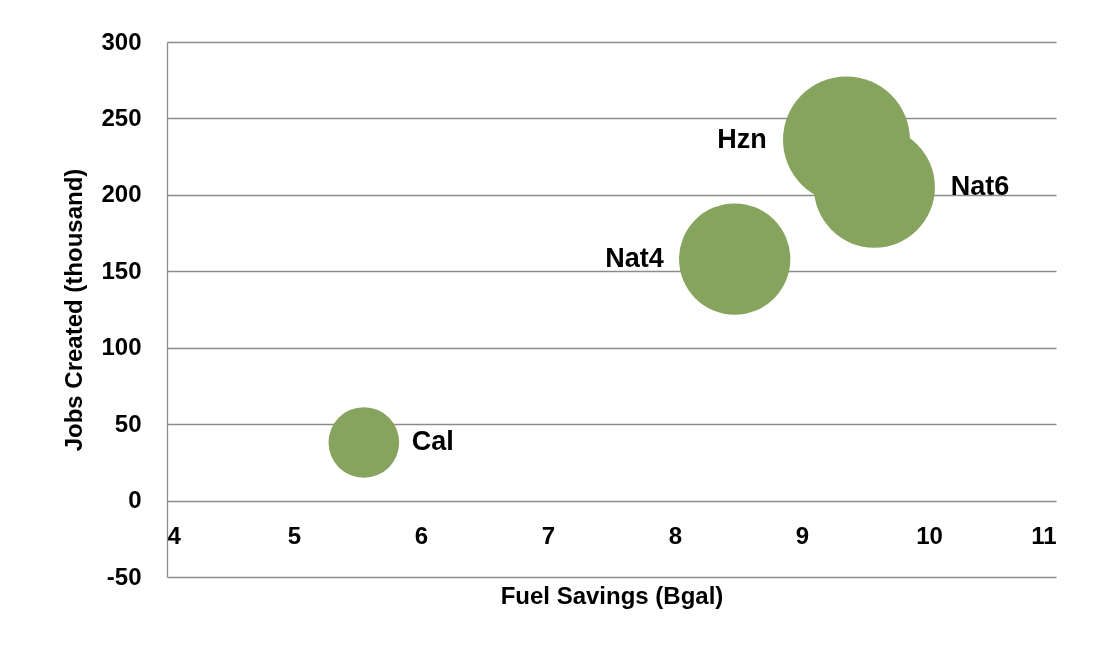 This screenshot has width=1100, height=665. Describe the element at coordinates (634, 258) in the screenshot. I see `series-label: Nat4` at that location.